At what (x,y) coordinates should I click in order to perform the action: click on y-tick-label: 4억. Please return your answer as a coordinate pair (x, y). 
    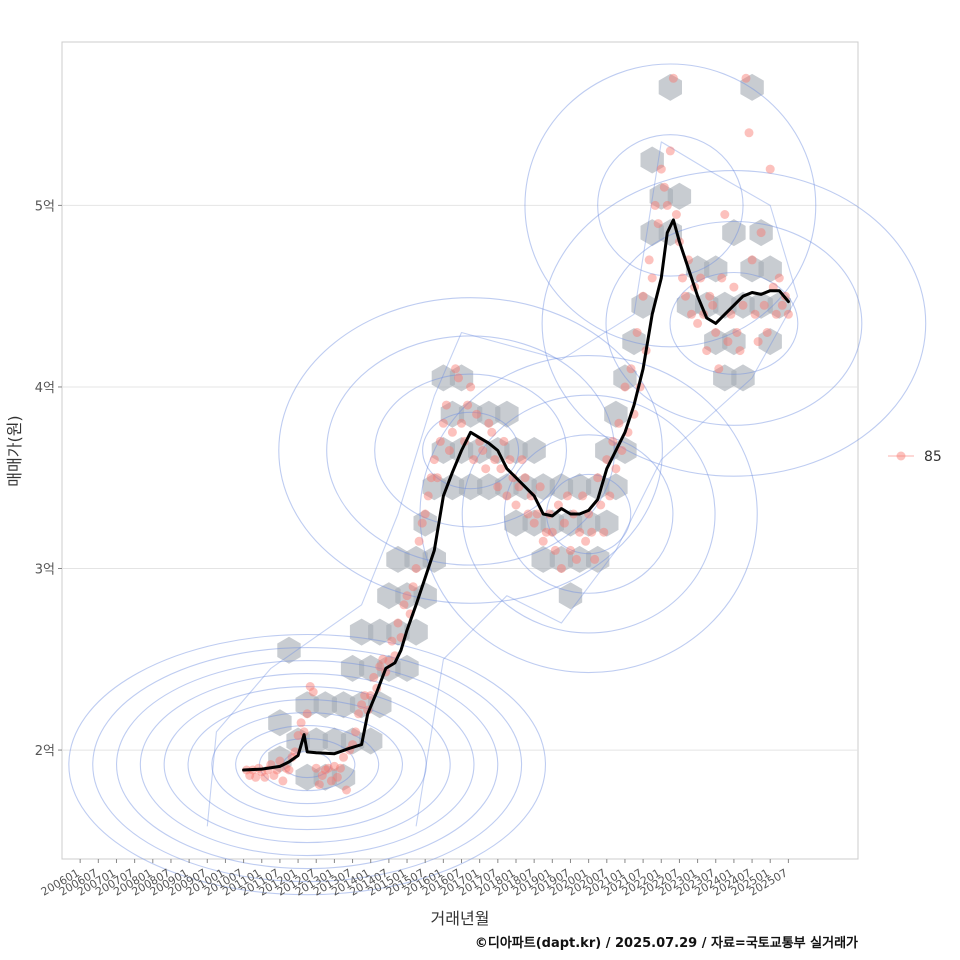
    Looking at the image, I should click on (45, 388).